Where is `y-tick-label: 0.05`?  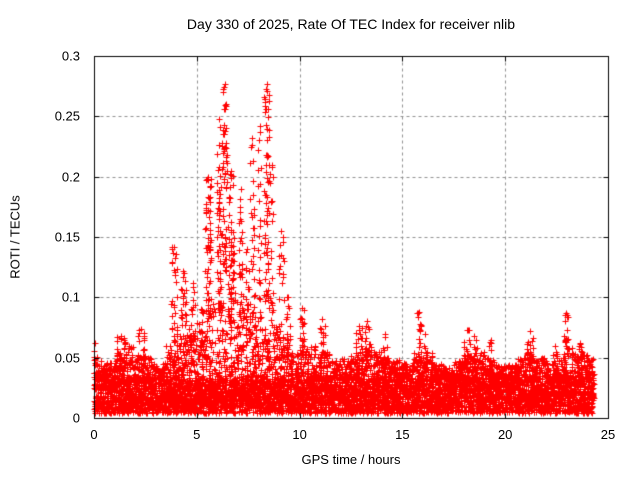
y-tick-label: 0.05 is located at coordinates (67, 358).